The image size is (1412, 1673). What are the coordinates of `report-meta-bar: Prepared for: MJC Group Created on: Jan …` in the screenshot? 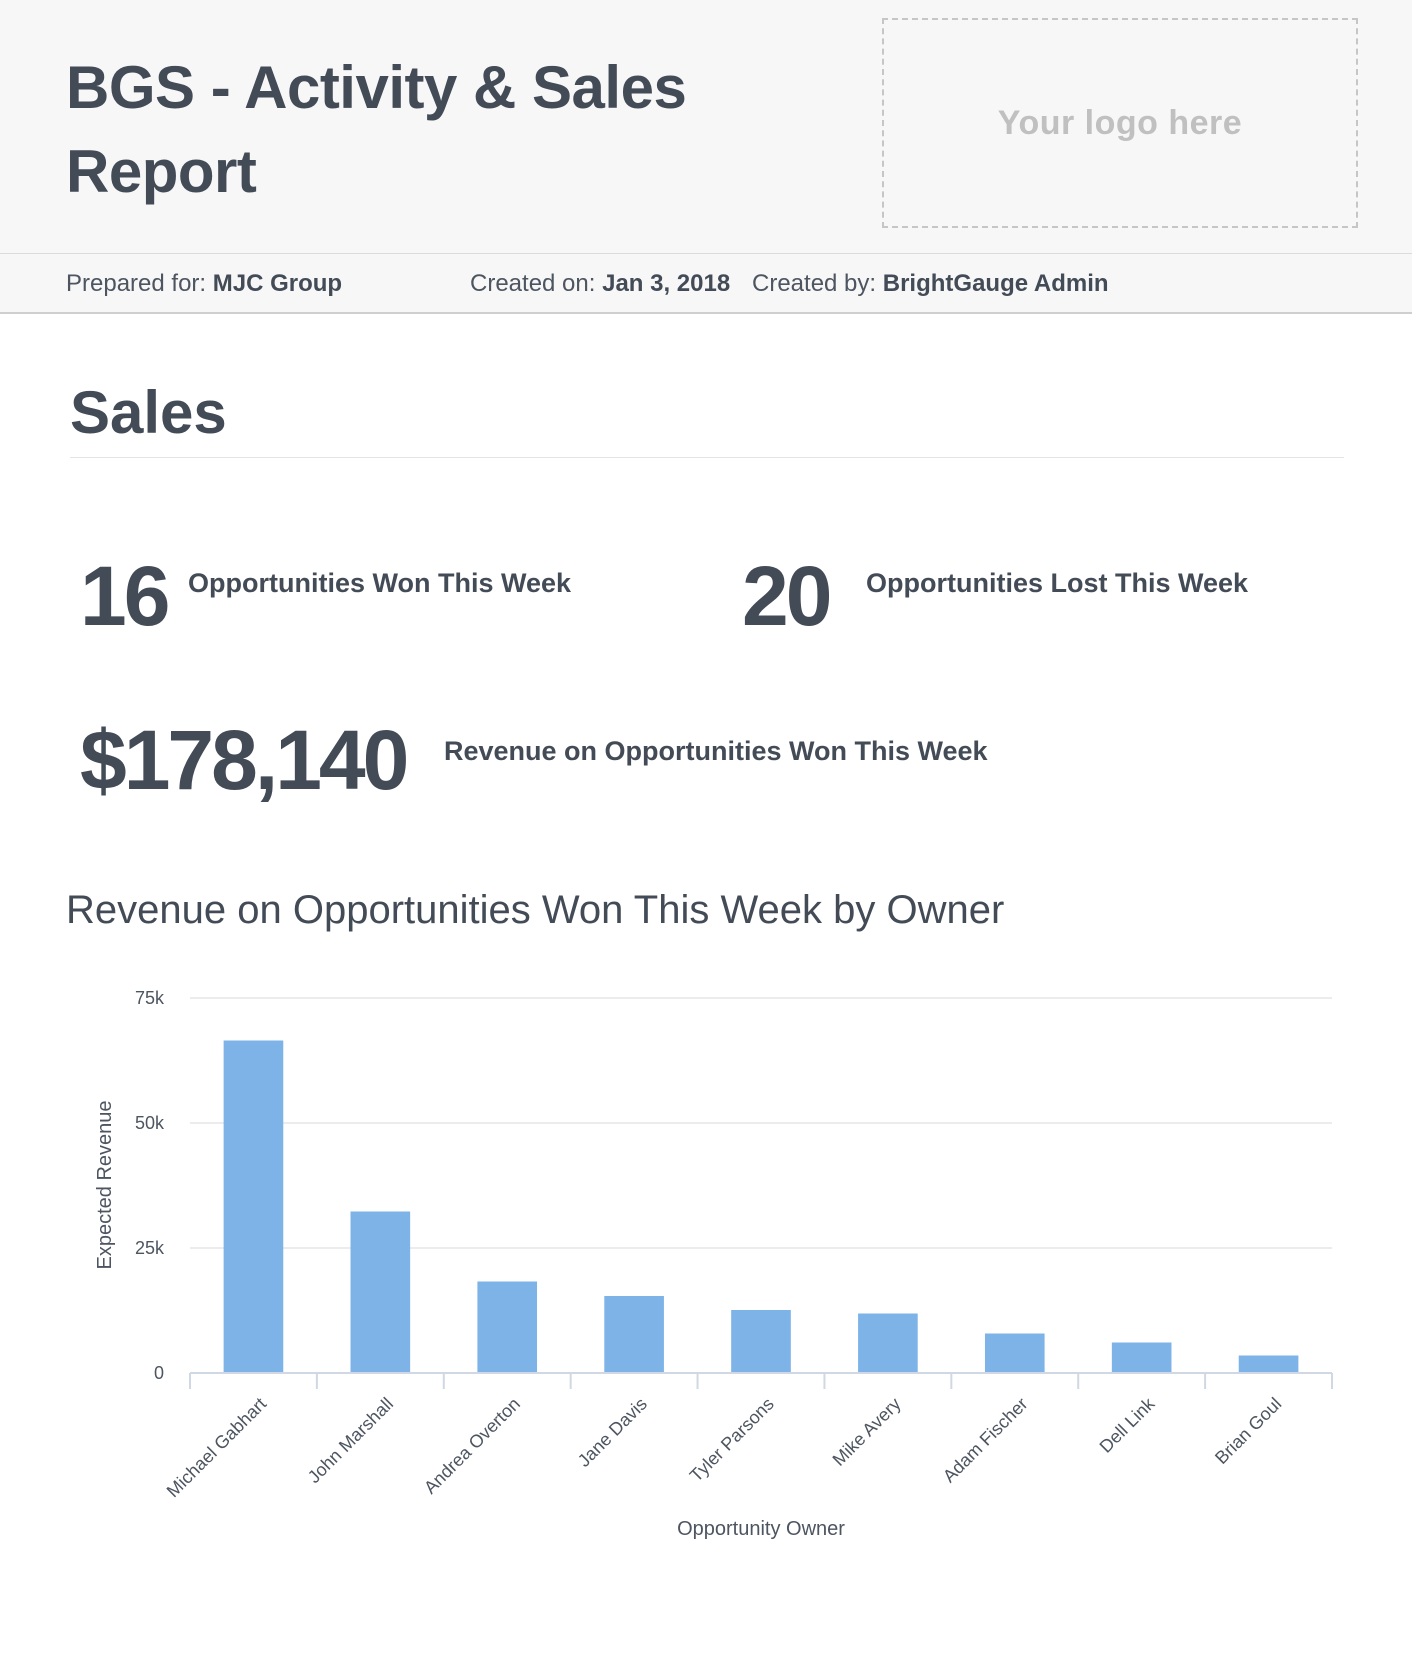 It's located at (706, 284).